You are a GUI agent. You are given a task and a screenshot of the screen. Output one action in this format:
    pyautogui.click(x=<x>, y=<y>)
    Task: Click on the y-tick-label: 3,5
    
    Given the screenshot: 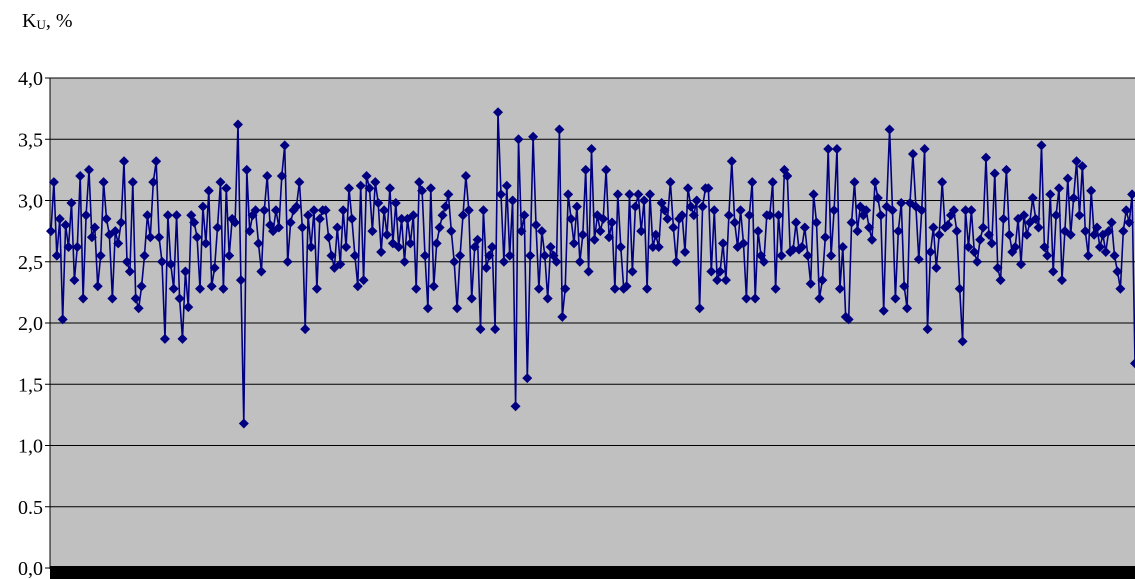 What is the action you would take?
    pyautogui.click(x=30, y=140)
    